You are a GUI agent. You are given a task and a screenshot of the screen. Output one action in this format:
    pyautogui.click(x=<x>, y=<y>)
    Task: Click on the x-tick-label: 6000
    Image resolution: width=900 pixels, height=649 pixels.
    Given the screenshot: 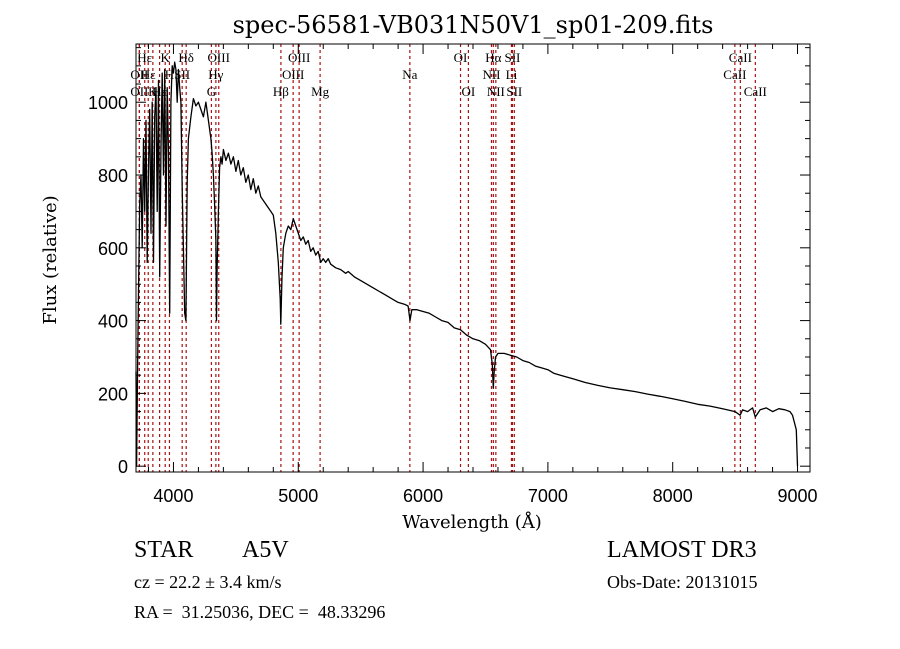 What is the action you would take?
    pyautogui.click(x=423, y=496)
    